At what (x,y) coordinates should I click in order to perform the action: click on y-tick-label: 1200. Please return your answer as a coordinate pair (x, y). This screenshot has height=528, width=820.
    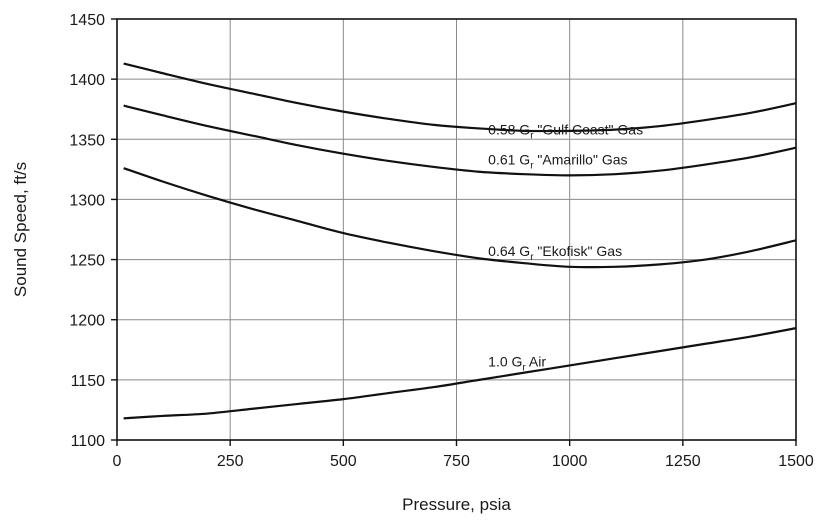
    Looking at the image, I should click on (87, 321).